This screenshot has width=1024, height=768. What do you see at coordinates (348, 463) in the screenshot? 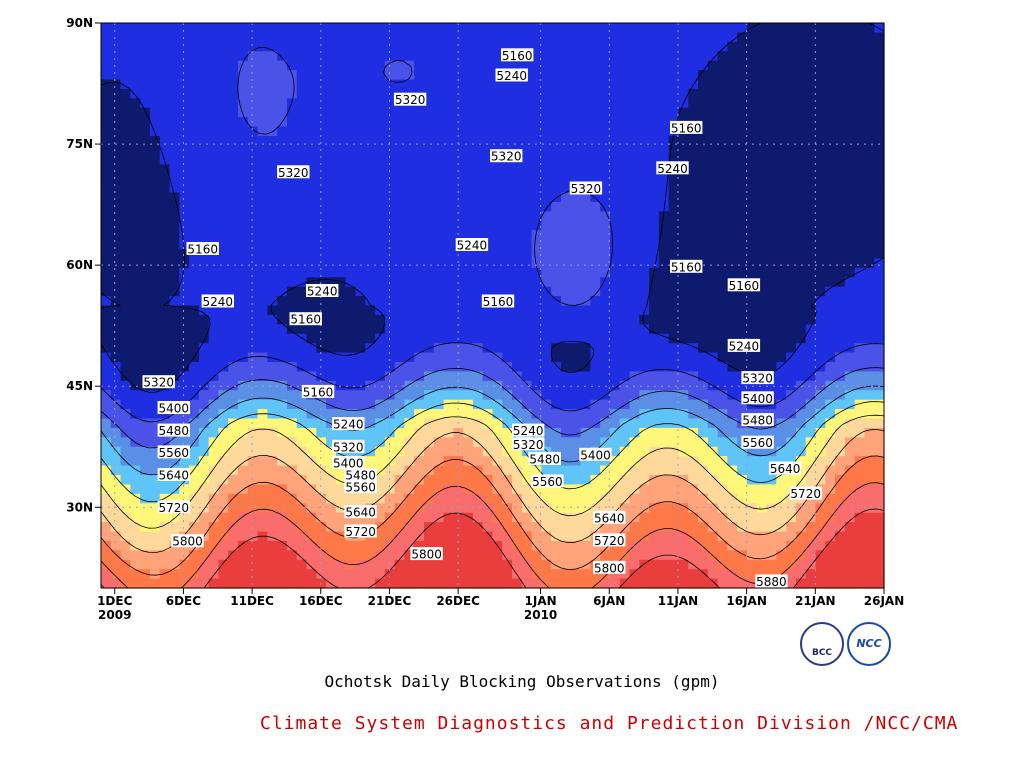
I see `contour-label: 5400` at bounding box center [348, 463].